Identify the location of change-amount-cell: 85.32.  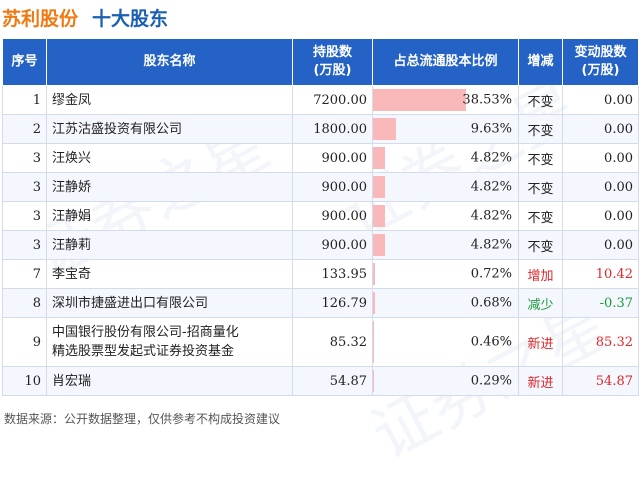
(600, 342).